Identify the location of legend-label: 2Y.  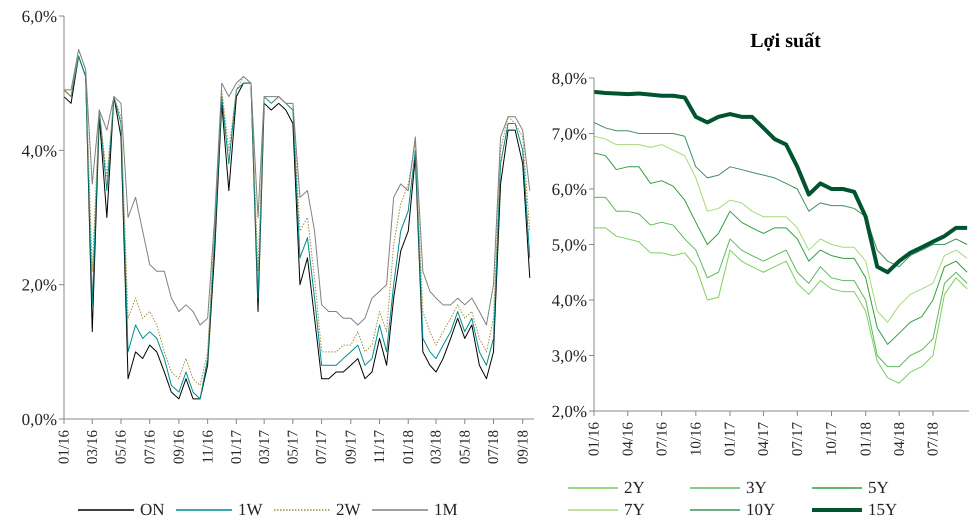
(634, 488).